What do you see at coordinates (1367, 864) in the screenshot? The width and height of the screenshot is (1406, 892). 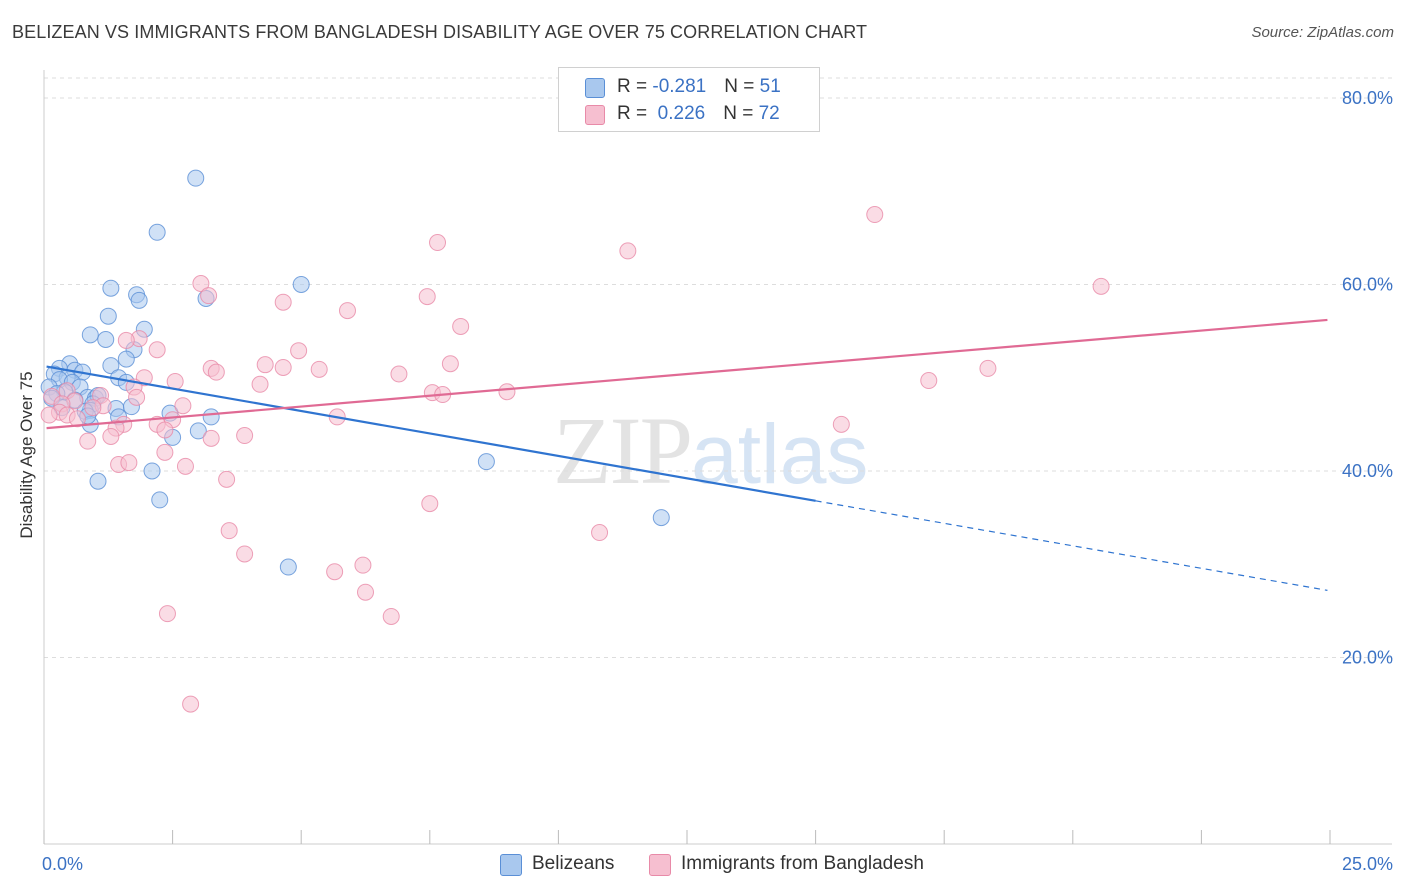 I see `x-tick-label-max: 25.0%` at bounding box center [1367, 864].